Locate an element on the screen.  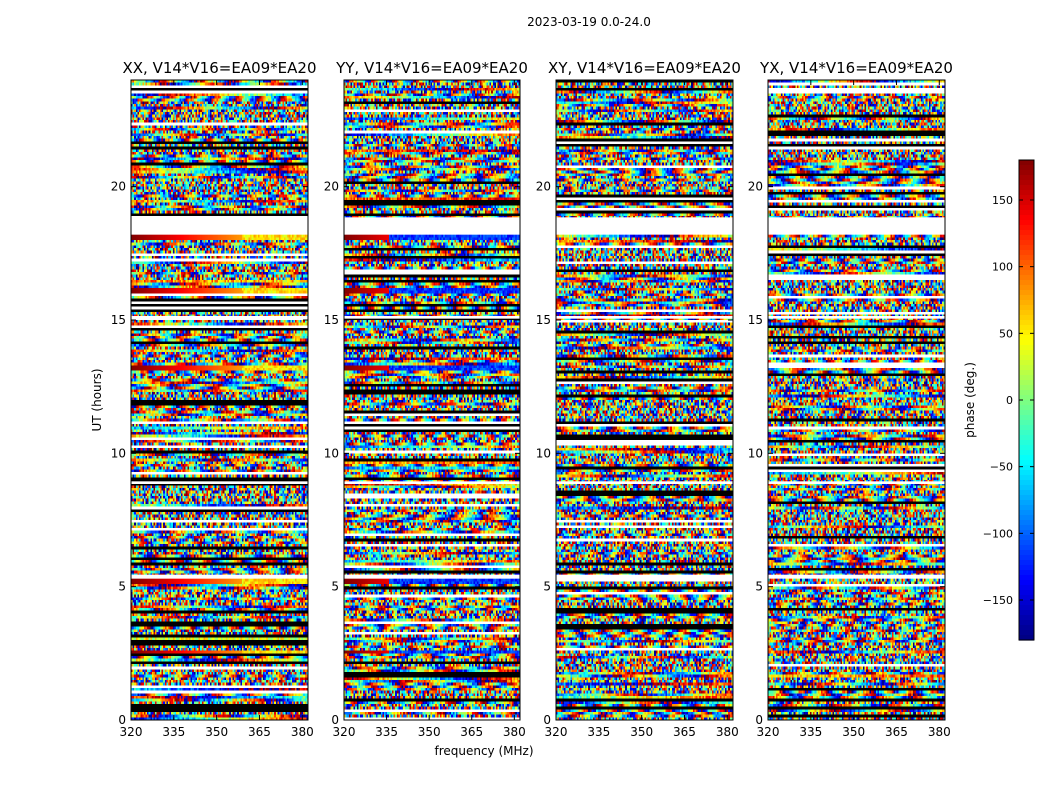
colorbar-tick-label: −150 is located at coordinates (998, 600).